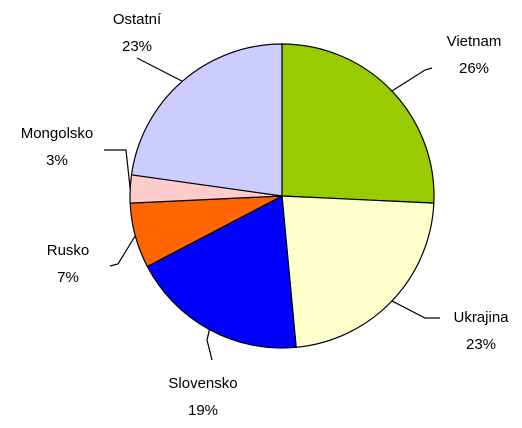  I want to click on slice-label: Vietnam, so click(474, 41).